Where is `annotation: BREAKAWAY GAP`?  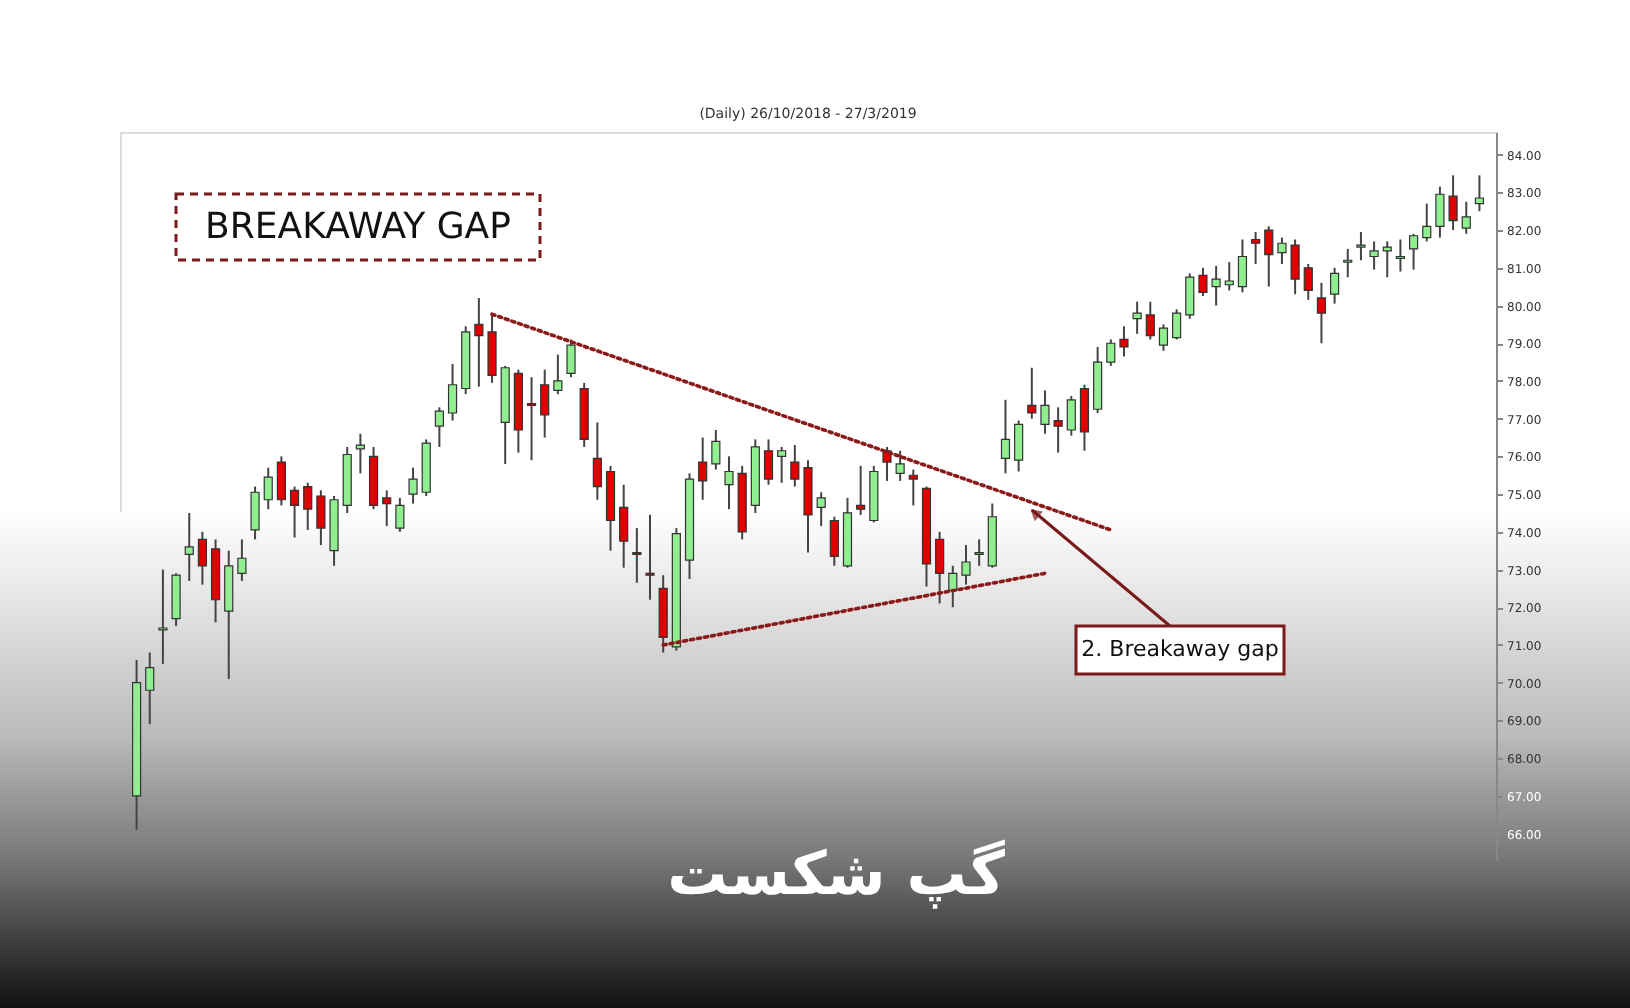
annotation: BREAKAWAY GAP is located at coordinates (358, 227).